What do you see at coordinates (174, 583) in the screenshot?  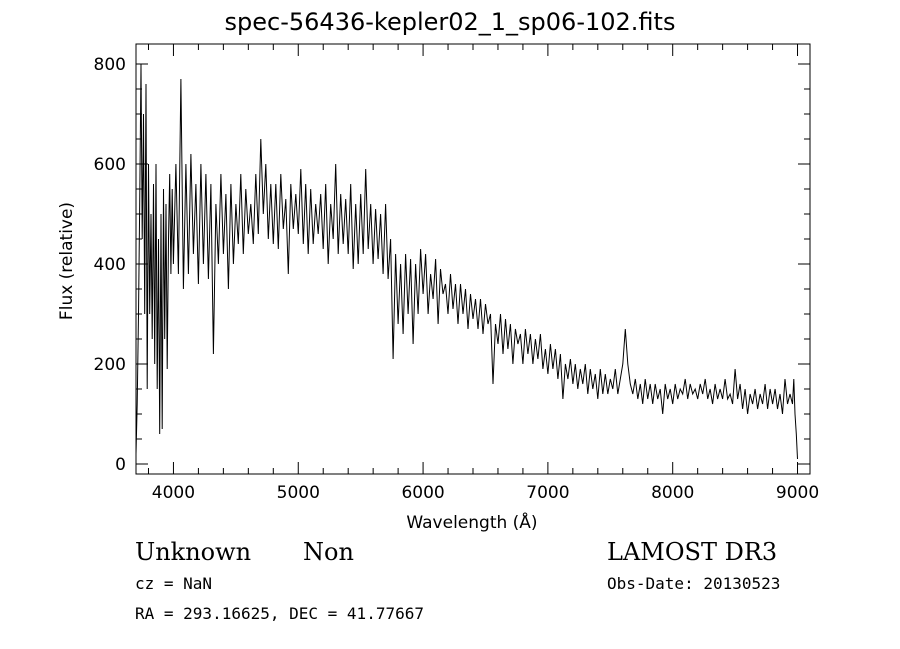 I see `cz-value: cz = NaN` at bounding box center [174, 583].